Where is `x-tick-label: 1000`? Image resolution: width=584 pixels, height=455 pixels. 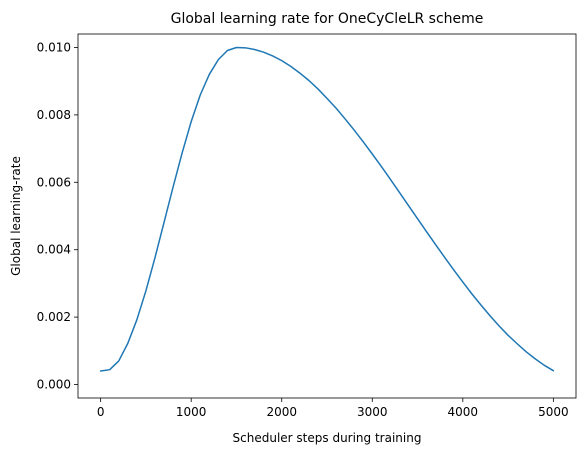
x-tick-label: 1000 is located at coordinates (191, 412).